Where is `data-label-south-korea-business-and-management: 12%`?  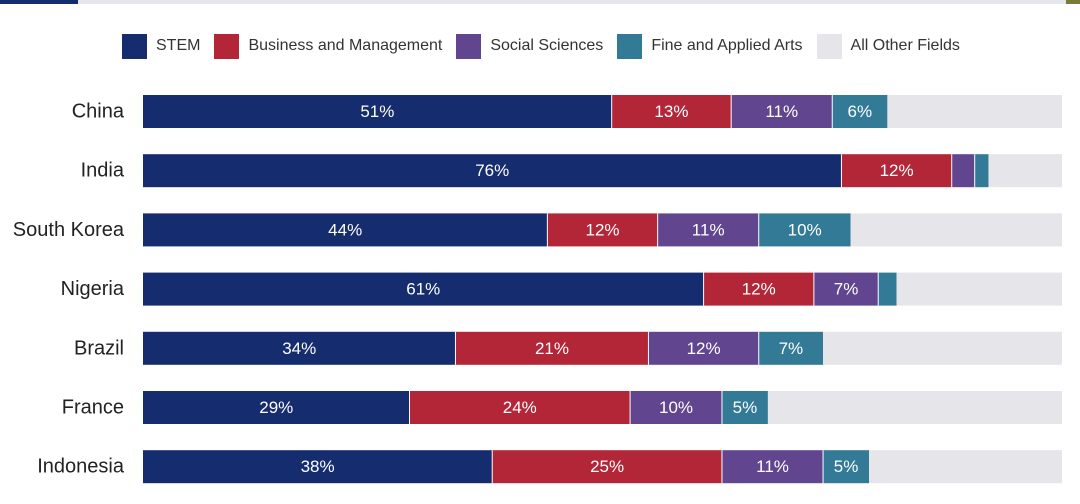 data-label-south-korea-business-and-management: 12% is located at coordinates (602, 229).